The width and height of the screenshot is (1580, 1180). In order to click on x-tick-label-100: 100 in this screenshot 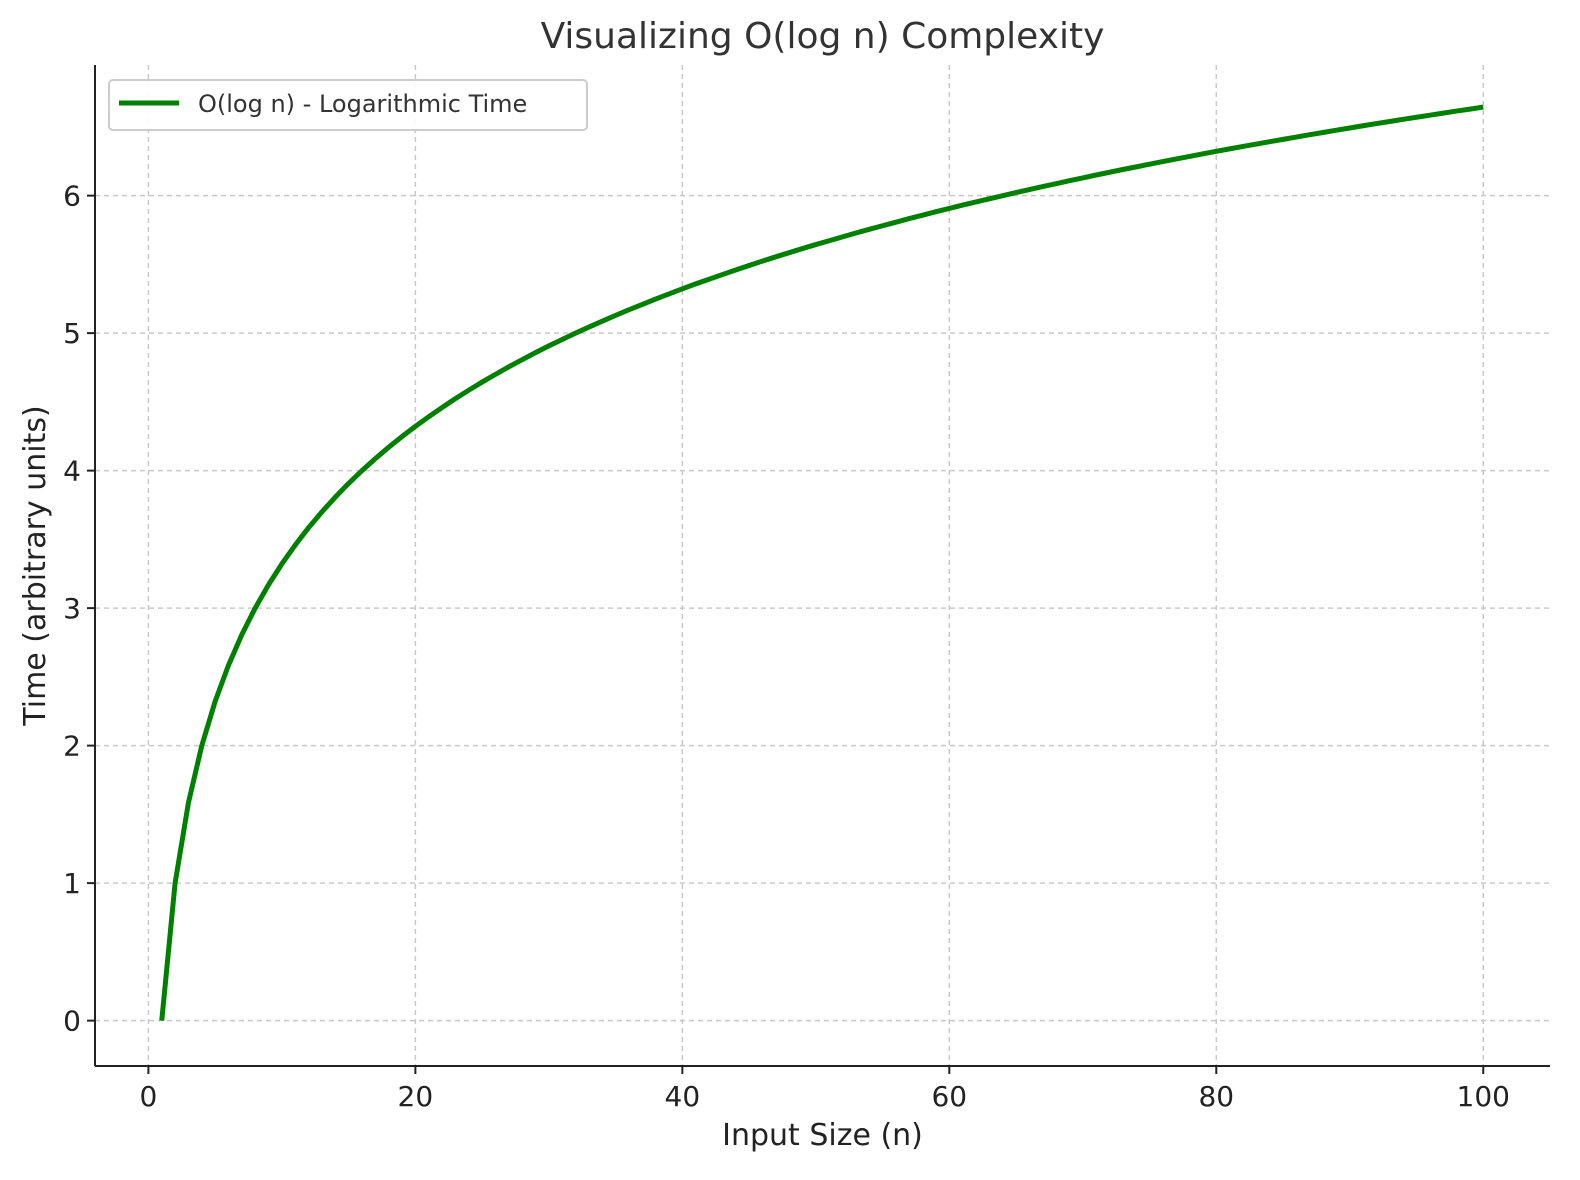, I will do `click(1483, 1096)`.